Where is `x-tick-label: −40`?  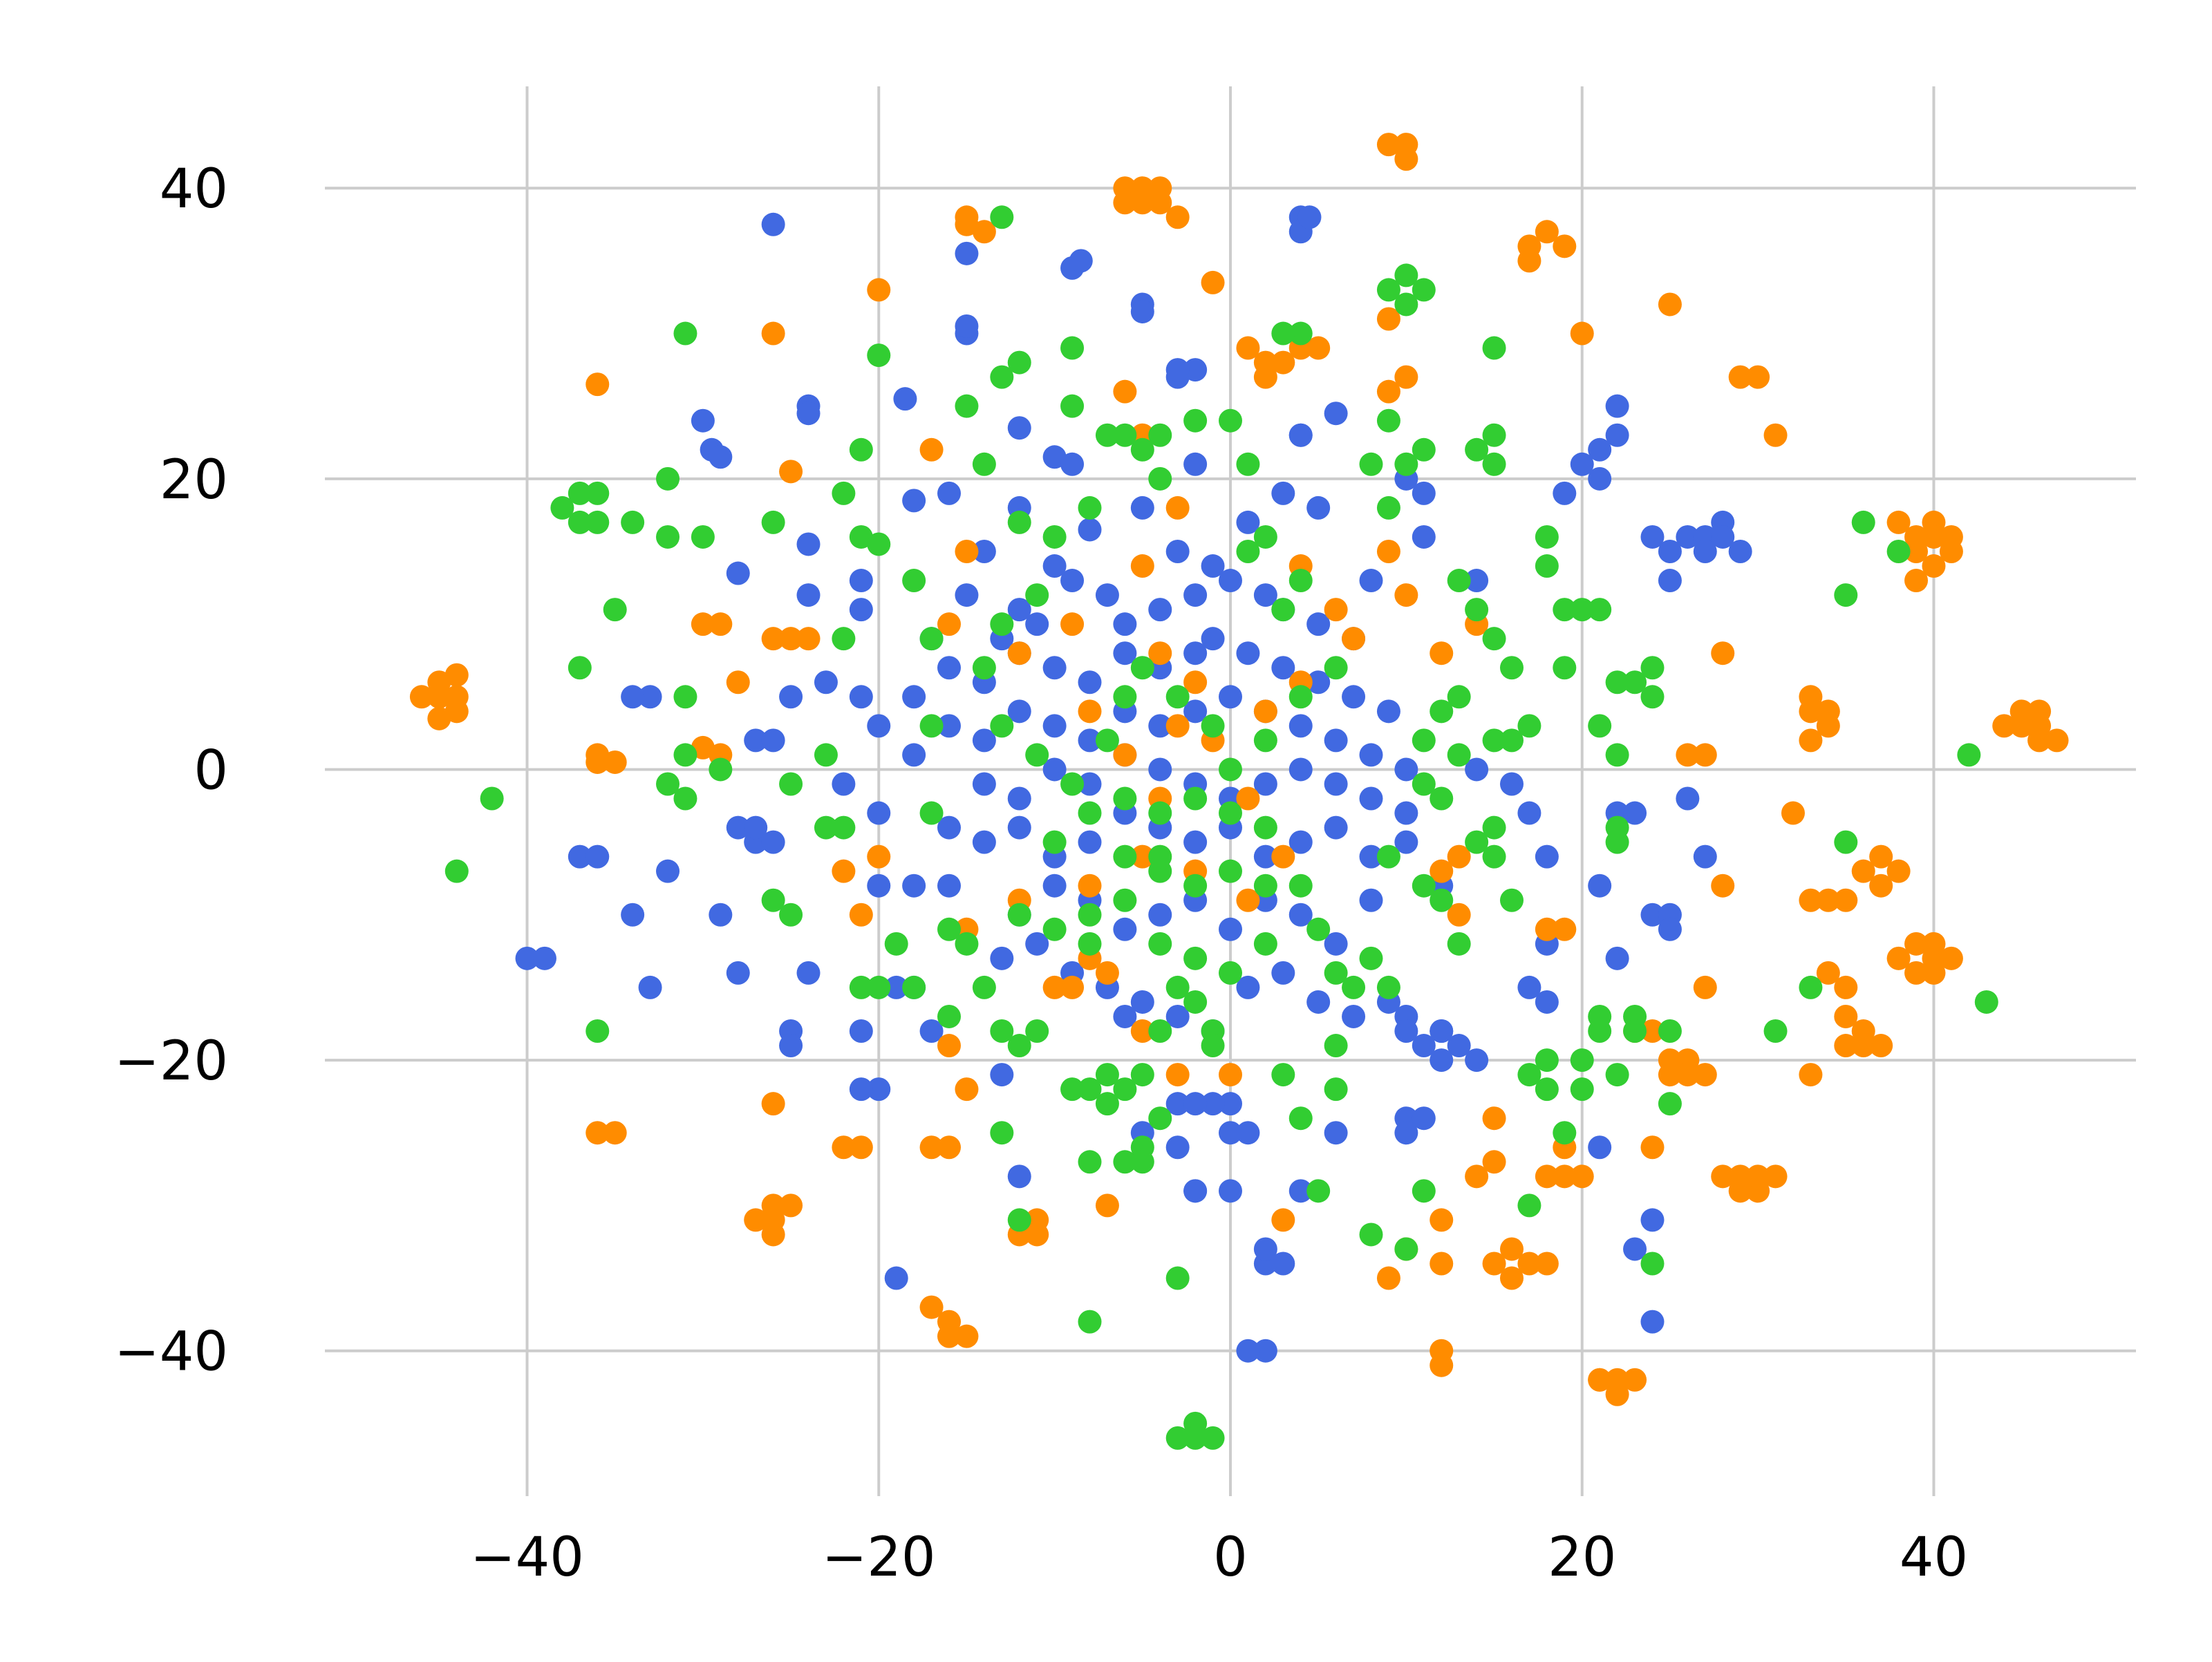 x-tick-label: −40 is located at coordinates (527, 1558).